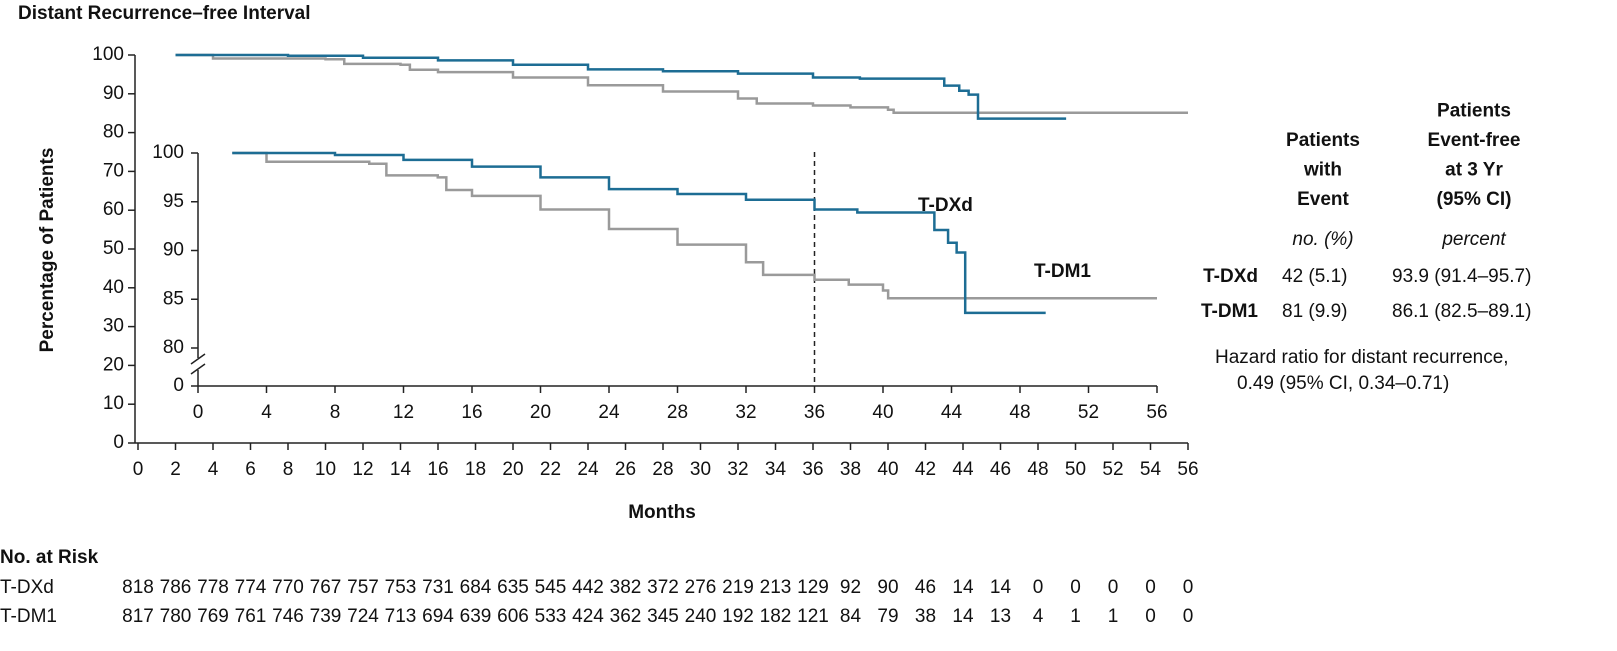 This screenshot has width=1617, height=651. I want to click on inset-x-tick-label: 28, so click(677, 412).